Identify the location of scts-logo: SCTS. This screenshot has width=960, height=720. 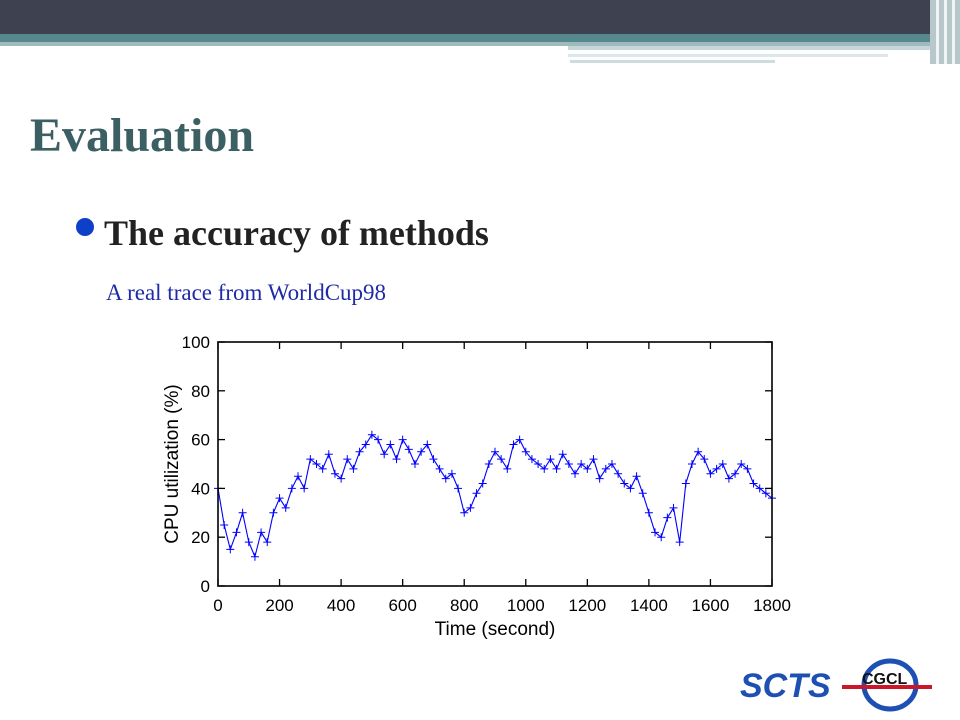
(785, 686).